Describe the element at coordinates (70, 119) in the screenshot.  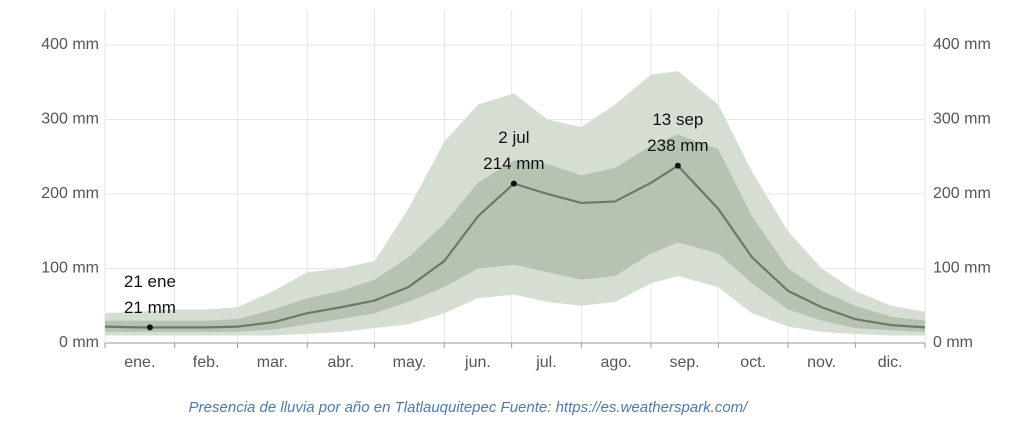
I see `y-tick-label: 300 mm` at that location.